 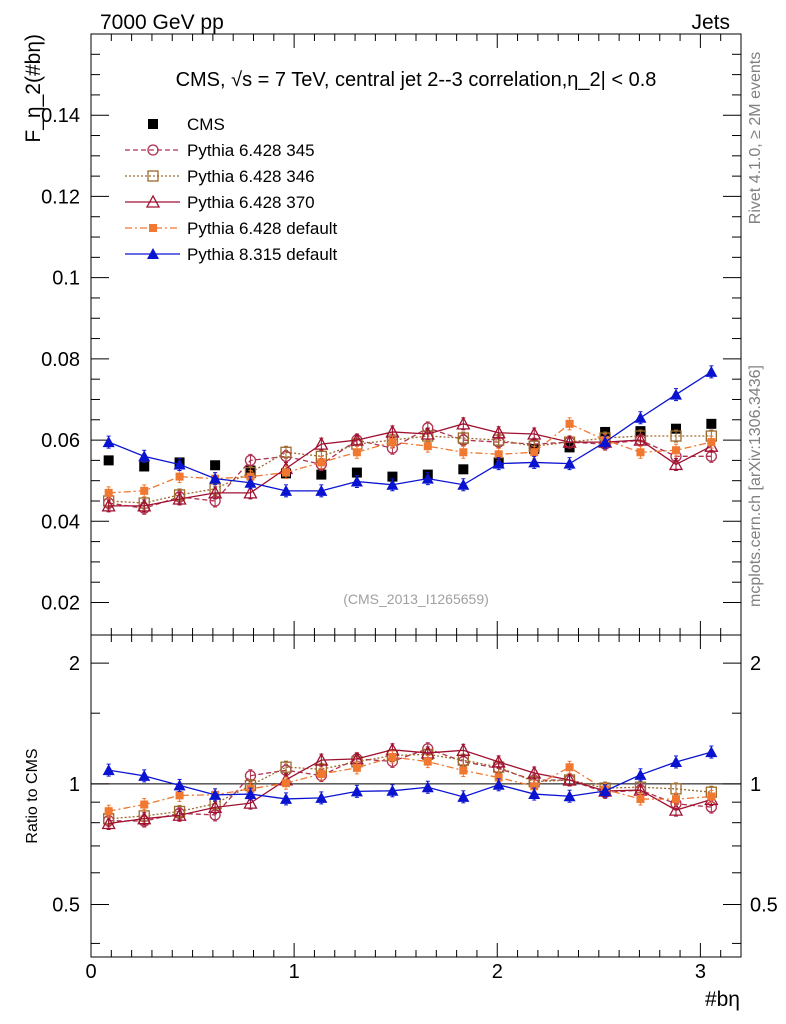 What do you see at coordinates (66, 279) in the screenshot?
I see `y-tick-label: 0.1` at bounding box center [66, 279].